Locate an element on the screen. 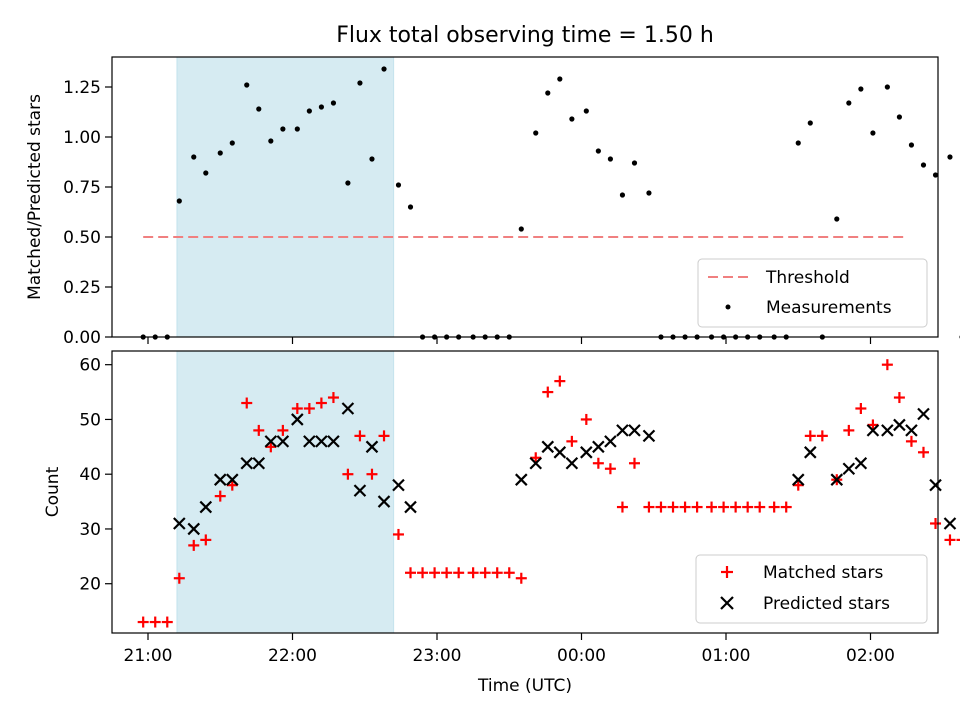  legend-predicted-label: Predicted stars is located at coordinates (826, 604).